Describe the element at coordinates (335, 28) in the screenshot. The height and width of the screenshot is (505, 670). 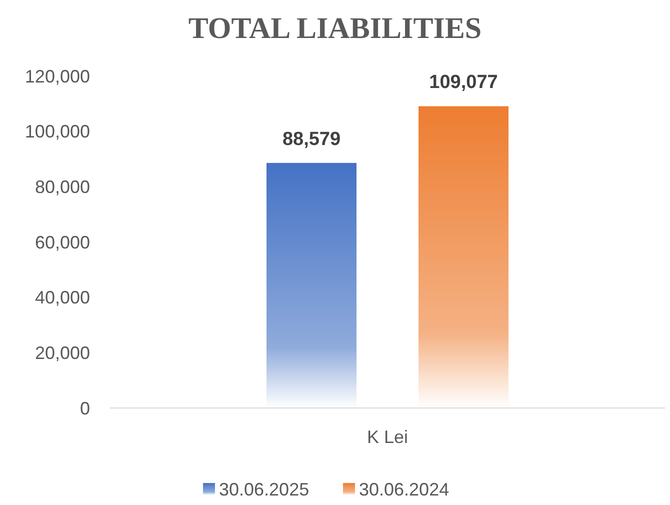
I see `chart-title: TOTAL LIABILITIES` at that location.